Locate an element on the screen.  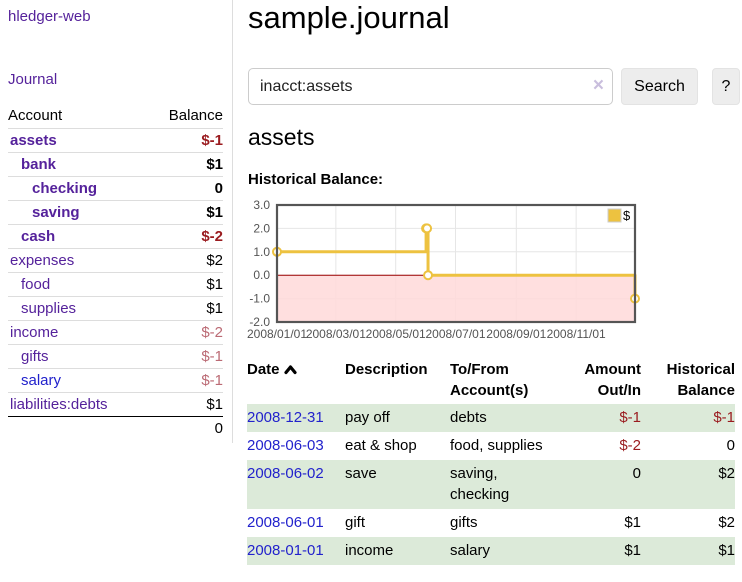
chart-title: Historical Balance: is located at coordinates (316, 179).